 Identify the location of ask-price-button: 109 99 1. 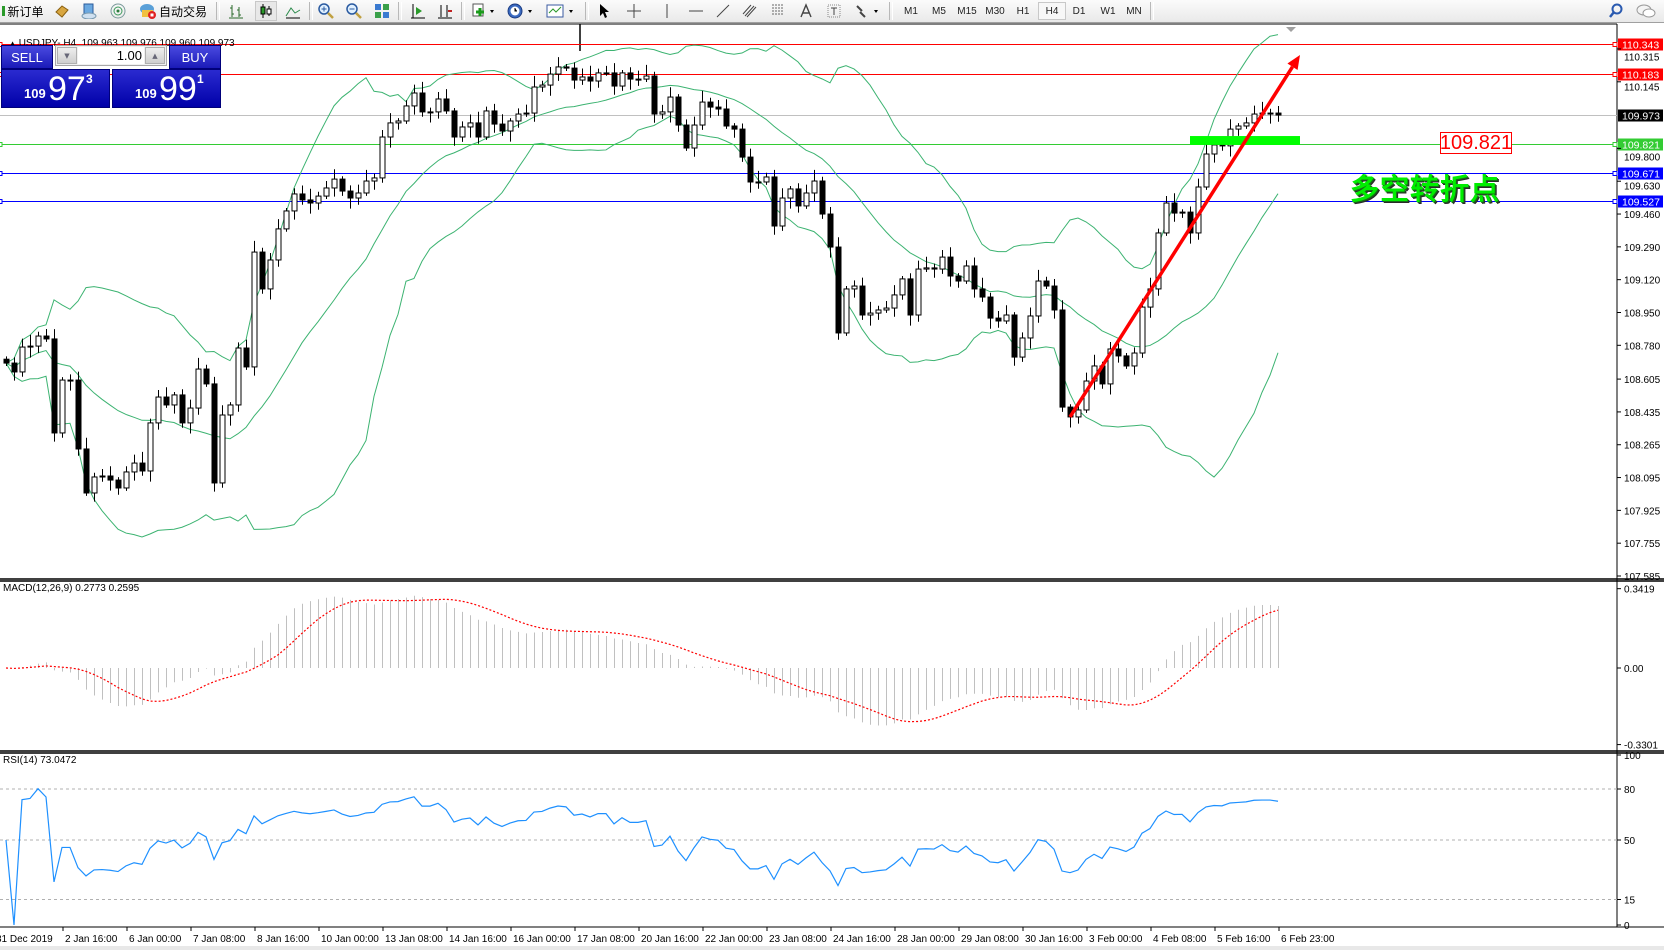
(166, 88).